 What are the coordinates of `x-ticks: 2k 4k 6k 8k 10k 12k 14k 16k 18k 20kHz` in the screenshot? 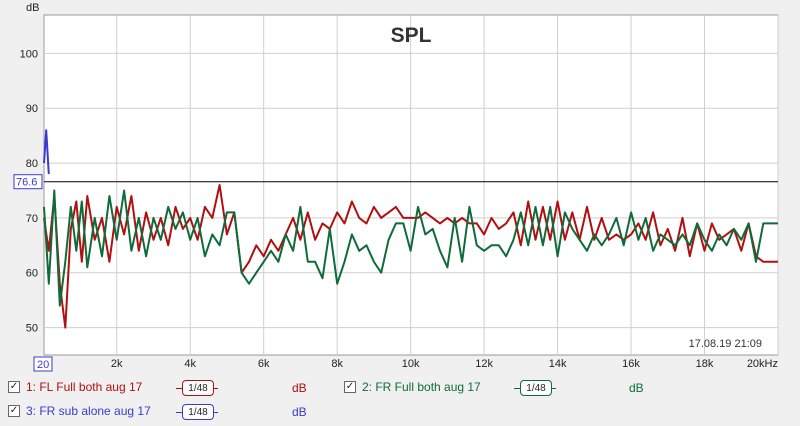 It's located at (444, 364).